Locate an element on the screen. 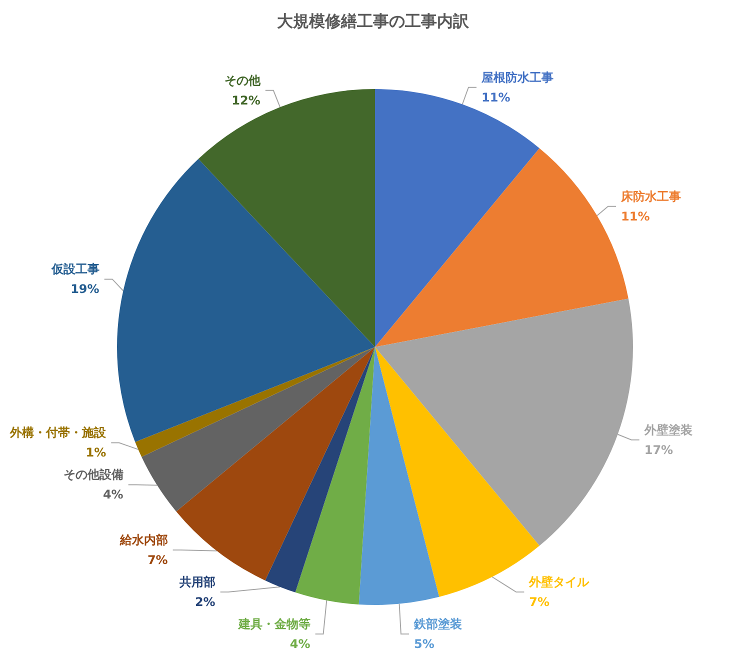  slice-label: 仮設工事 is located at coordinates (75, 269).